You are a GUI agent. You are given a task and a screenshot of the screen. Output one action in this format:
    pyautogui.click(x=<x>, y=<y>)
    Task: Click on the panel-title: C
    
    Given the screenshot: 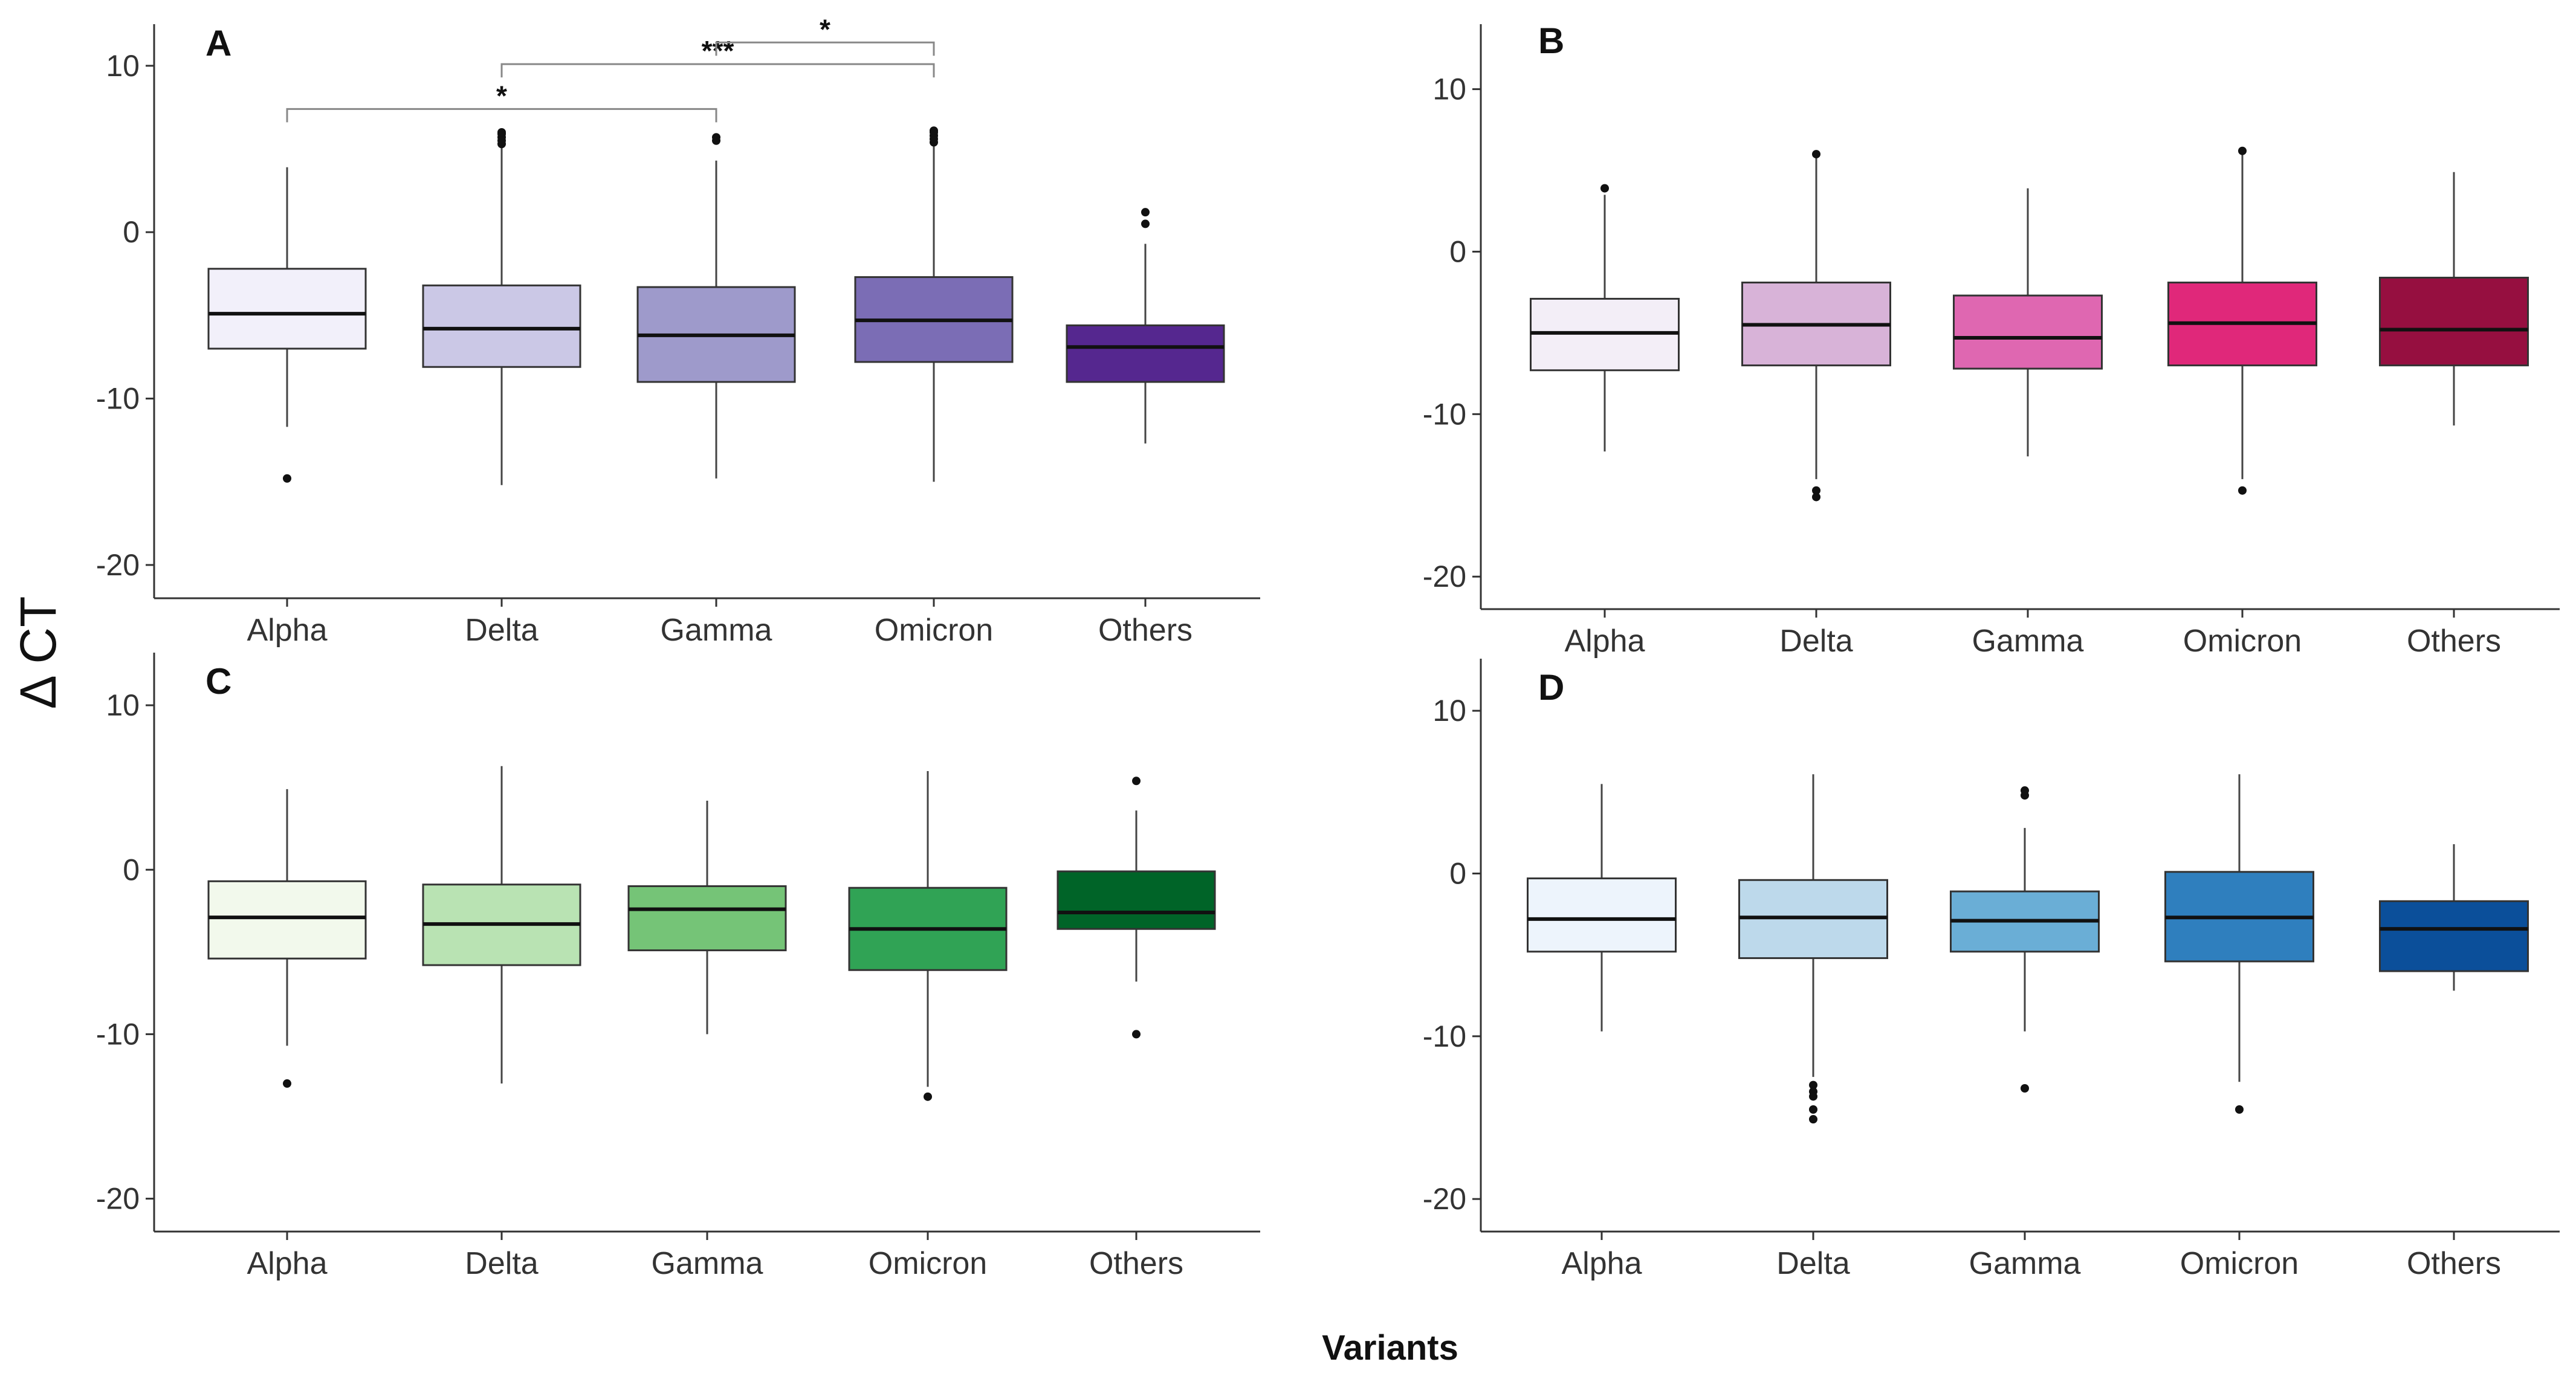 What is the action you would take?
    pyautogui.click(x=218, y=681)
    